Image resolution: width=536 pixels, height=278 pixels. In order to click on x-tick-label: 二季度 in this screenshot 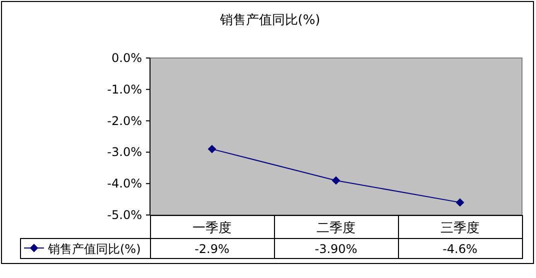, I will do `click(336, 228)`.